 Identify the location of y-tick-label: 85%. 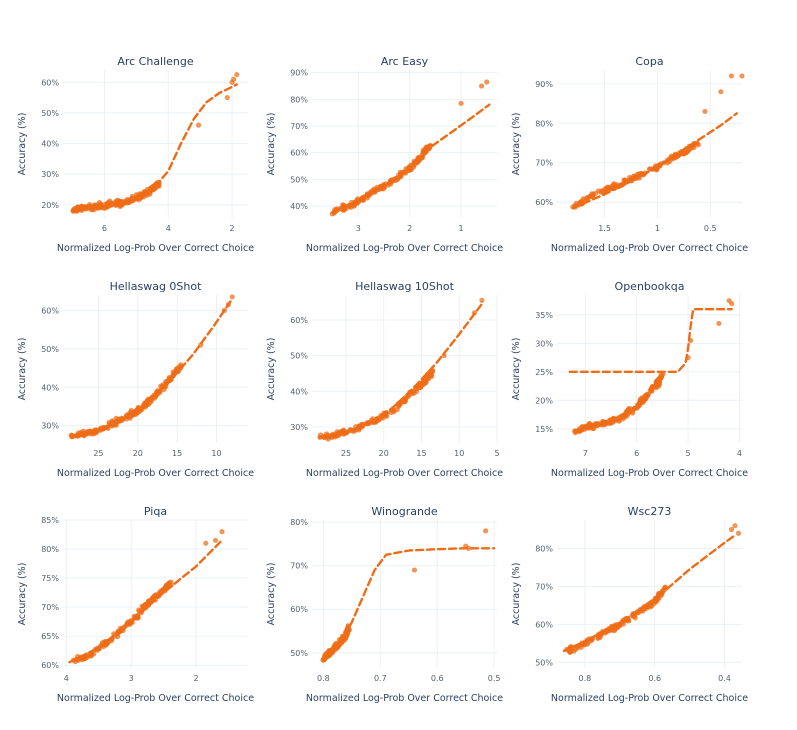
(50, 520).